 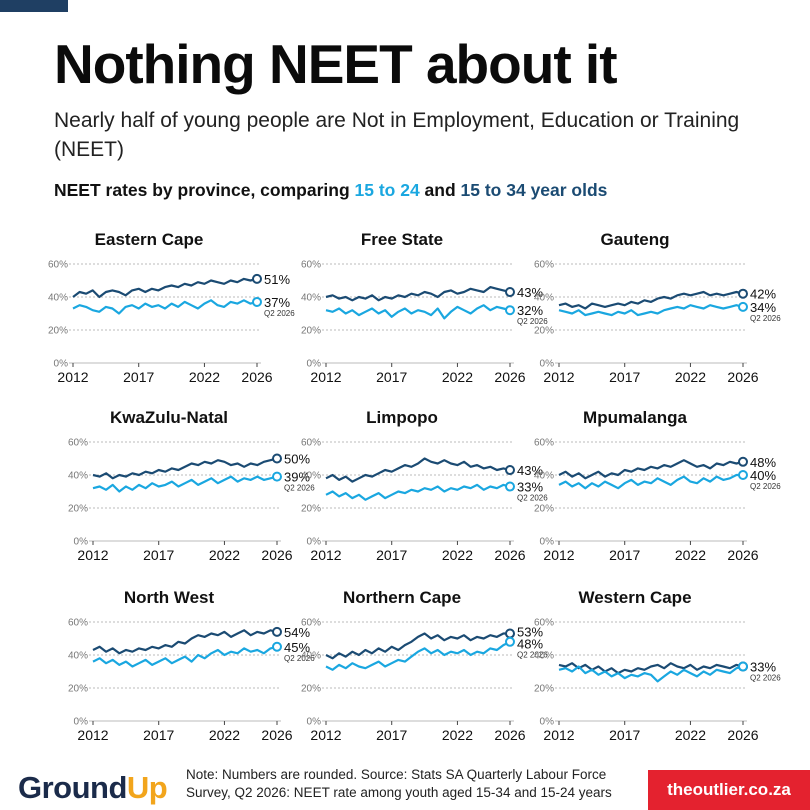 I want to click on end-value-label: 42%, so click(x=763, y=294).